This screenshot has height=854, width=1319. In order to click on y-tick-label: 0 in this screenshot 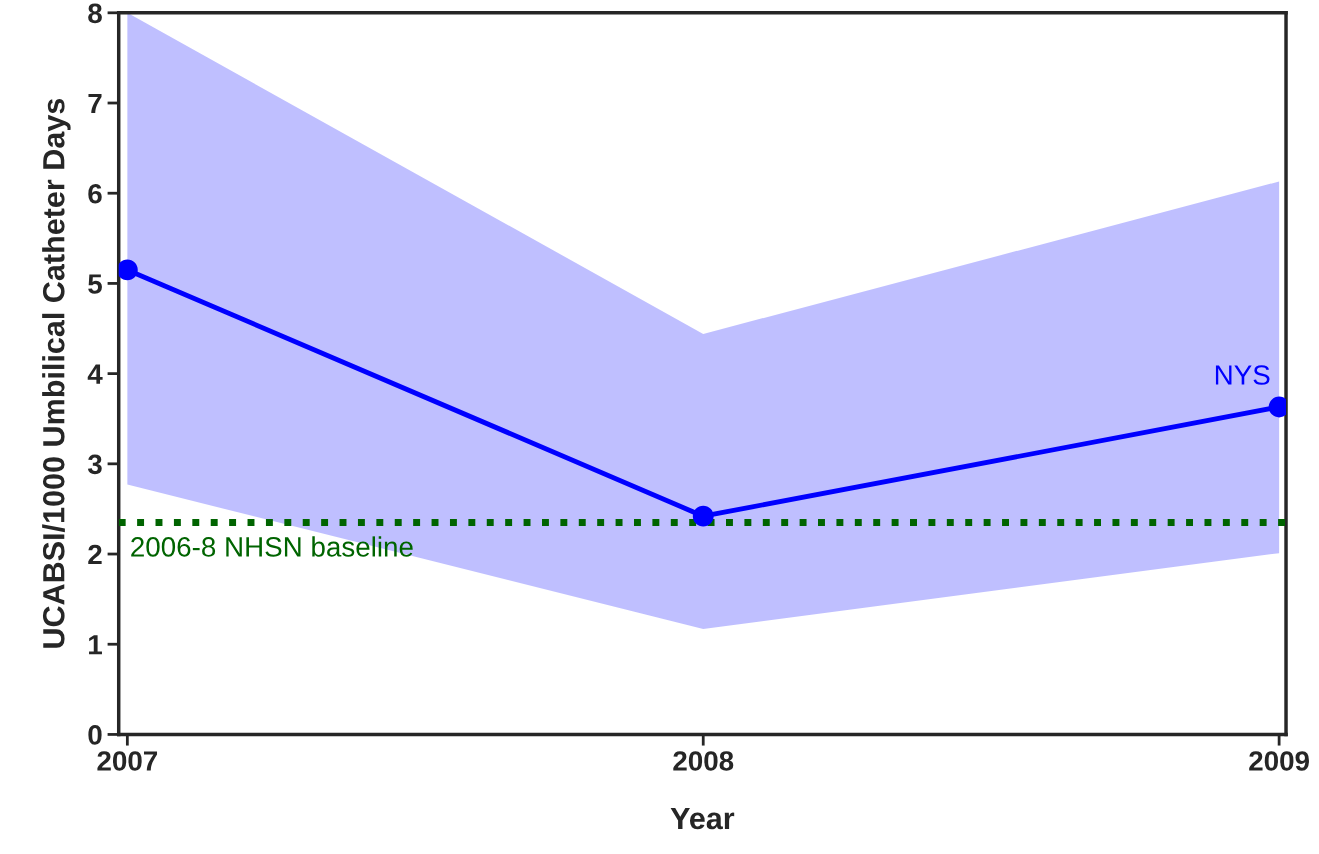, I will do `click(95, 735)`.